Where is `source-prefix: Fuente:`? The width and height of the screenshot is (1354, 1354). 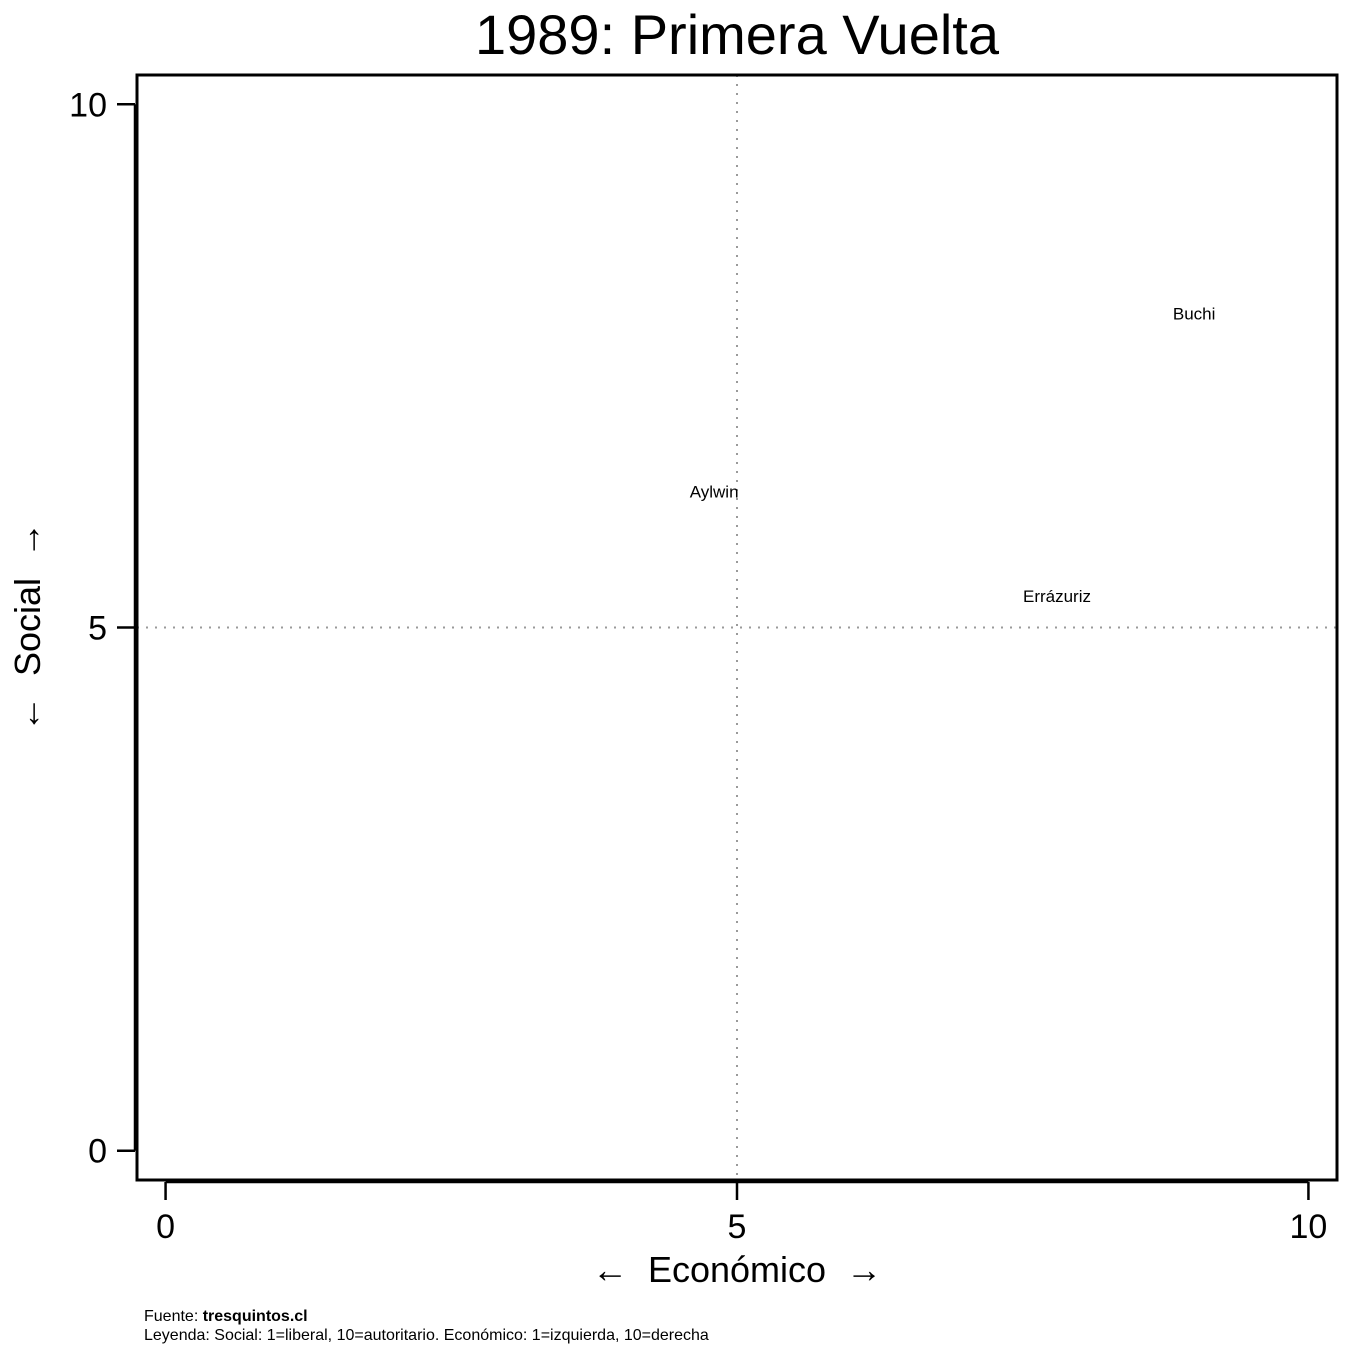 source-prefix: Fuente: is located at coordinates (173, 1316).